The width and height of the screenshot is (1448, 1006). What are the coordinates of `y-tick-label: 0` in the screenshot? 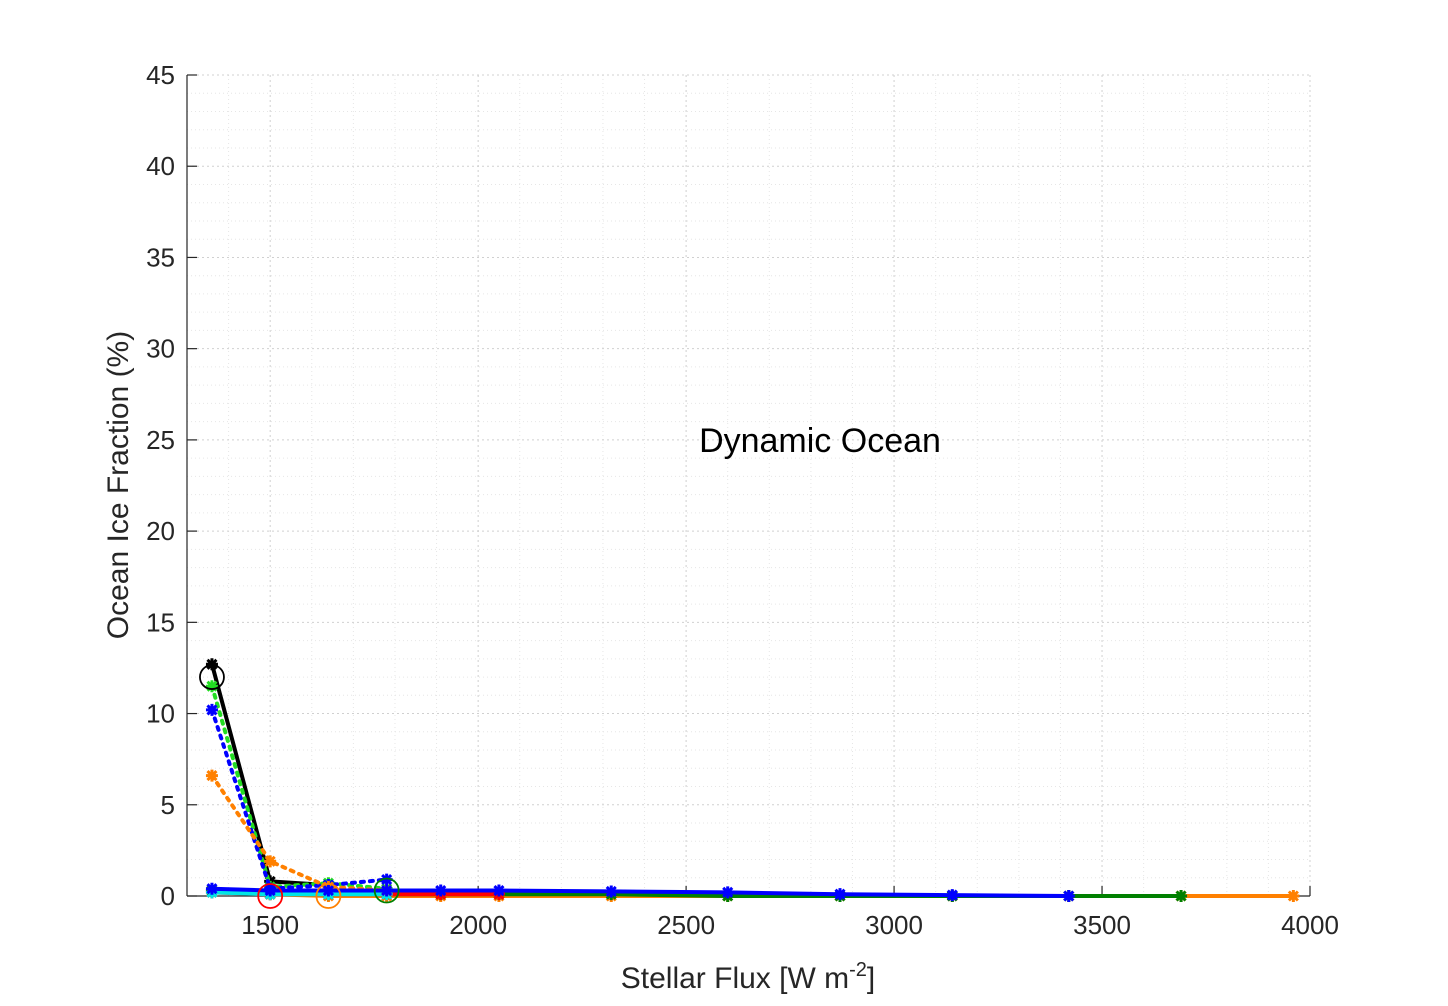 It's located at (168, 896).